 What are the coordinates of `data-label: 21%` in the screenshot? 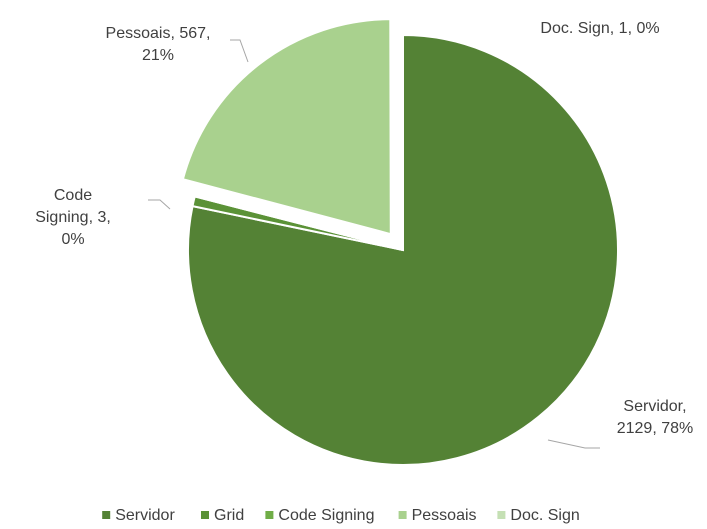 It's located at (158, 55).